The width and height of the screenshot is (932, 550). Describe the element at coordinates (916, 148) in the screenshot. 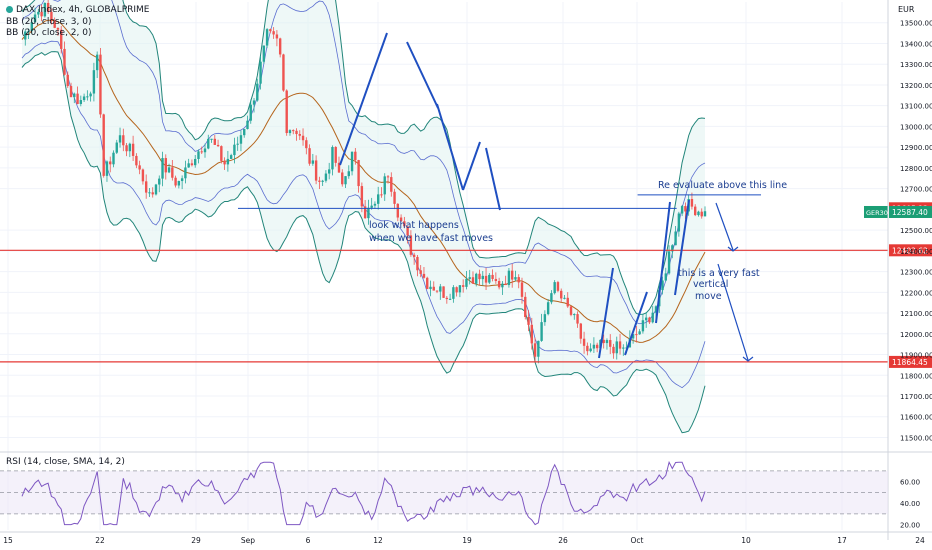

I see `price-tick-label: 12900.00` at that location.